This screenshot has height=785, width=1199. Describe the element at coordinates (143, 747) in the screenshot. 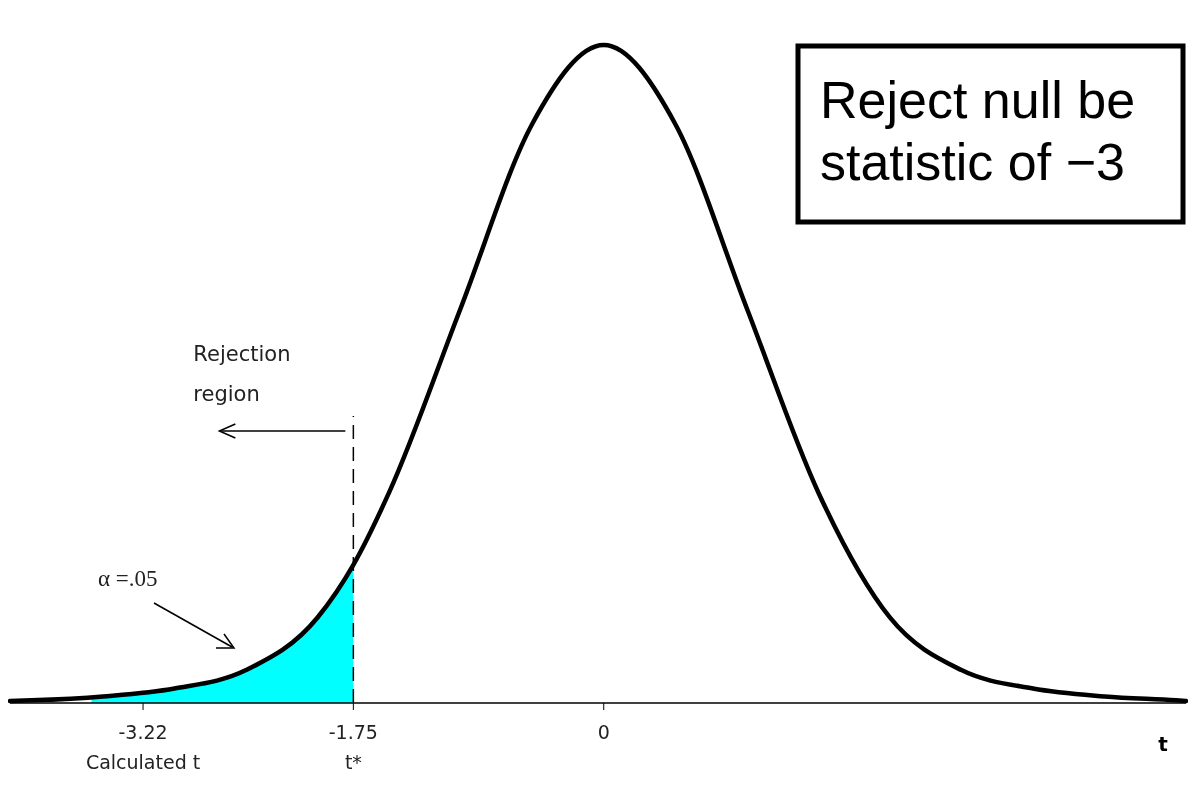

I see `x-tick-label: -3.22 Calculated t` at that location.